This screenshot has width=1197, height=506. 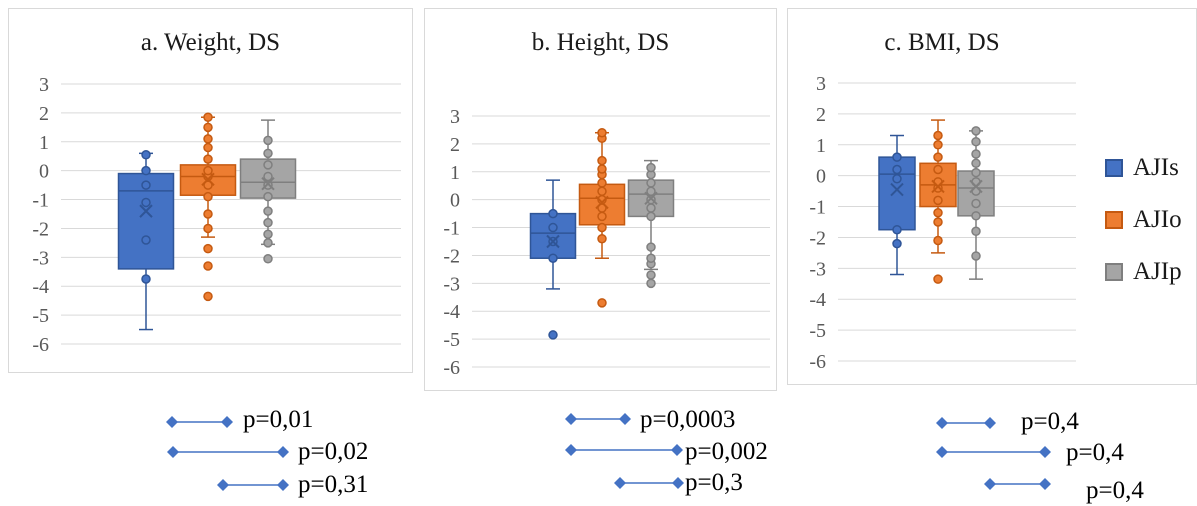 I want to click on bmi-plot-area: 3 2 1 0 -1 -2 -3 -4 -5 -6, so click(x=942, y=223).